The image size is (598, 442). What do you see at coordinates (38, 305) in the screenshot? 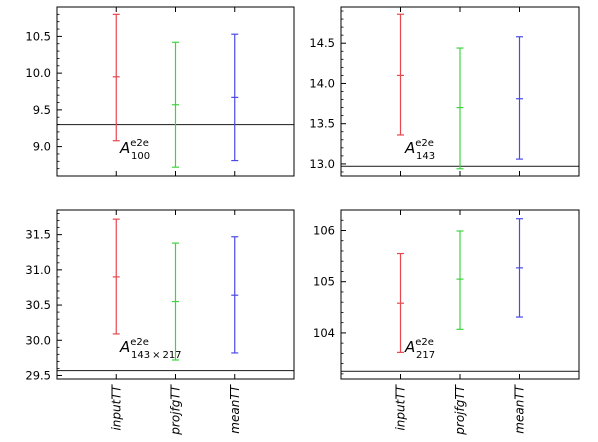
I see `y-tick-label: 30.5` at bounding box center [38, 305].